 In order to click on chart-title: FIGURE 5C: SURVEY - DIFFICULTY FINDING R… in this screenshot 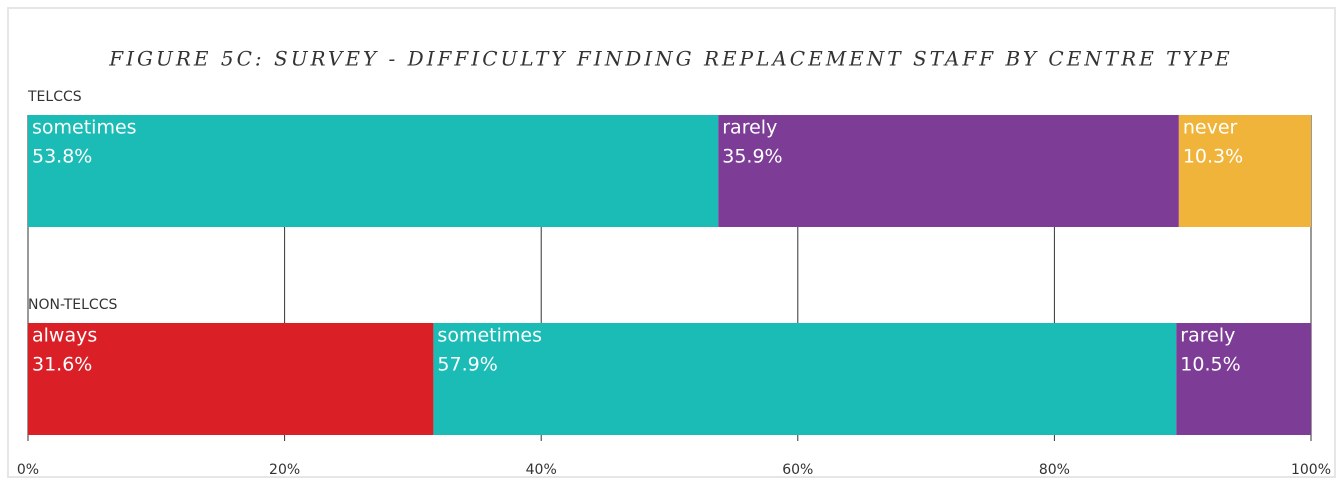, I will do `click(670, 59)`.